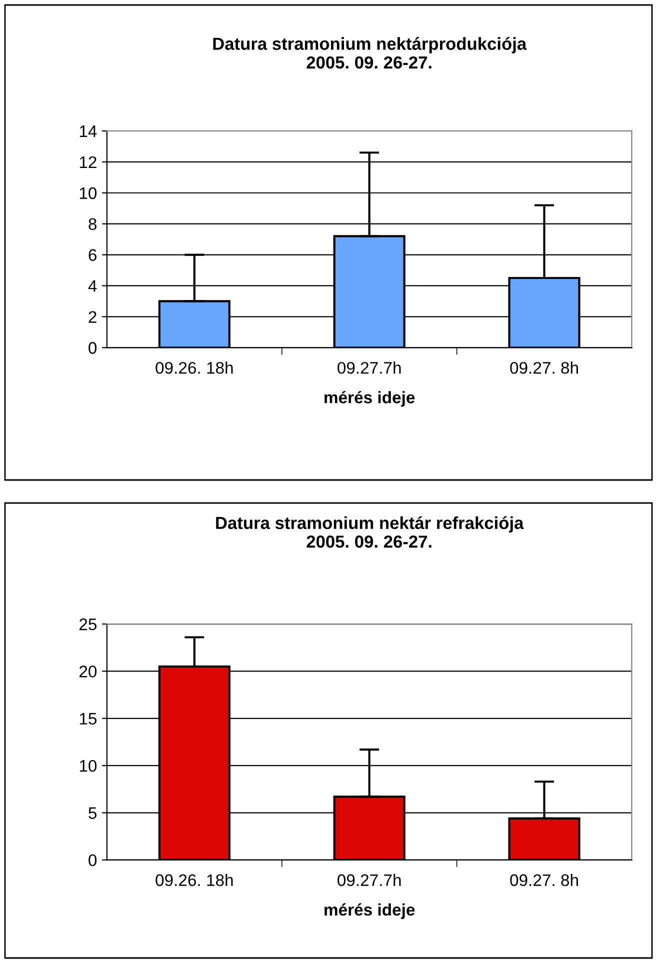 The image size is (656, 963). What do you see at coordinates (88, 162) in the screenshot?
I see `y-tick-label: 12` at bounding box center [88, 162].